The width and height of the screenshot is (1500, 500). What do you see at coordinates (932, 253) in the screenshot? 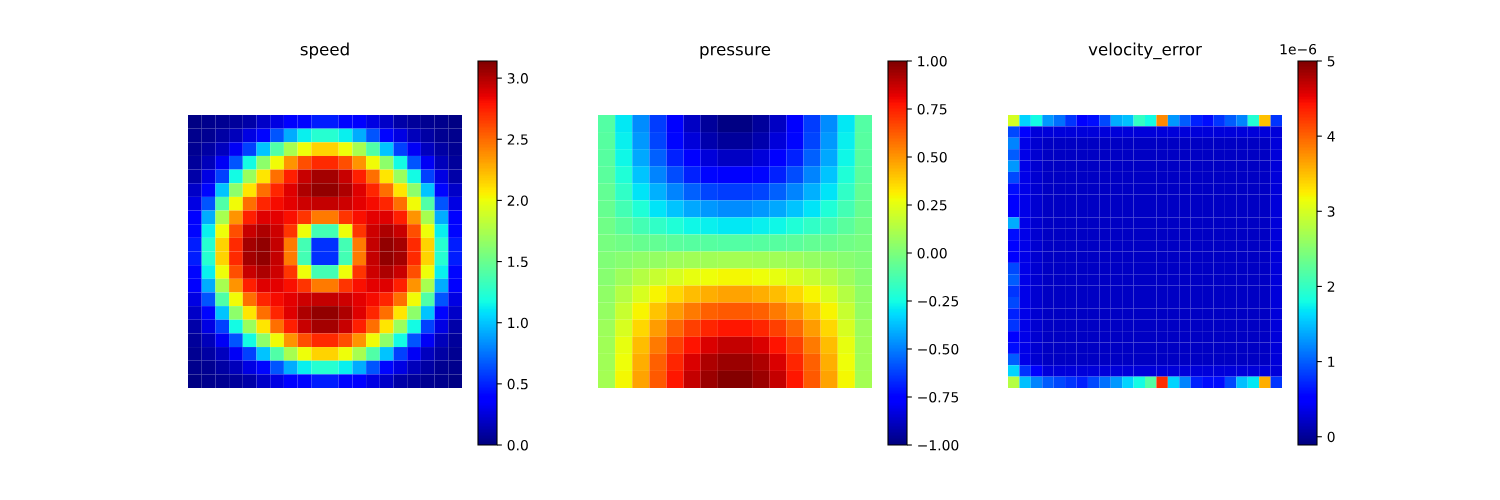
I see `color-bar-label: 0.00` at bounding box center [932, 253].